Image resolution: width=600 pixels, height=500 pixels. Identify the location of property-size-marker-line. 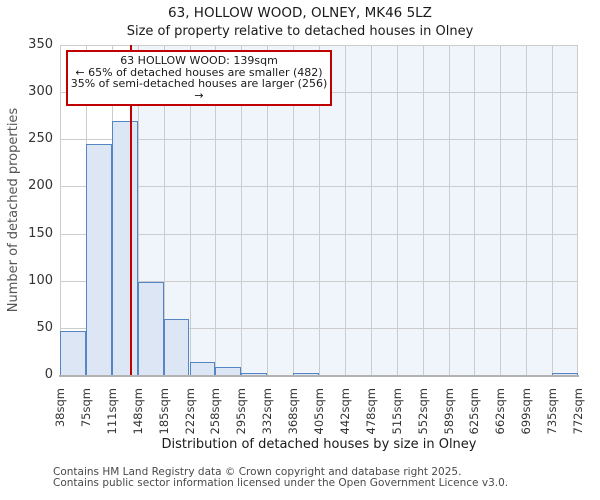
(131, 210).